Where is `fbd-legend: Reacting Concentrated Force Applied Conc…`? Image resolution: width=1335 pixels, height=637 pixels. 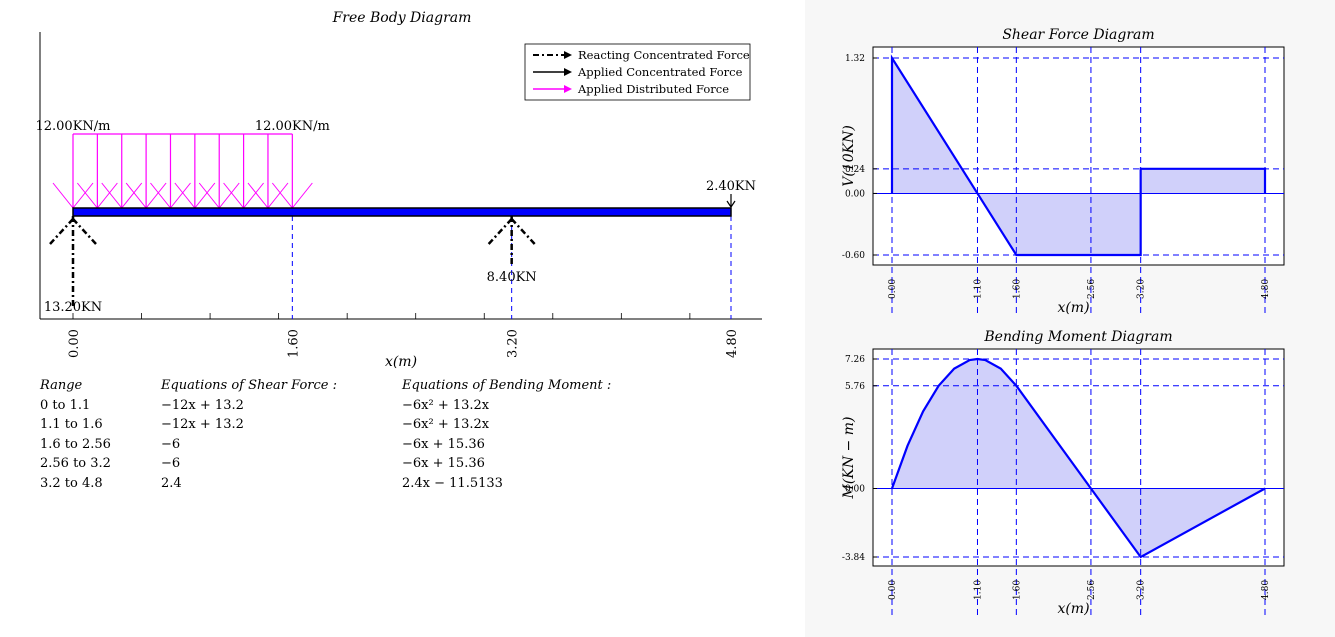 fbd-legend: Reacting Concentrated Force Applied Conc… is located at coordinates (637, 72).